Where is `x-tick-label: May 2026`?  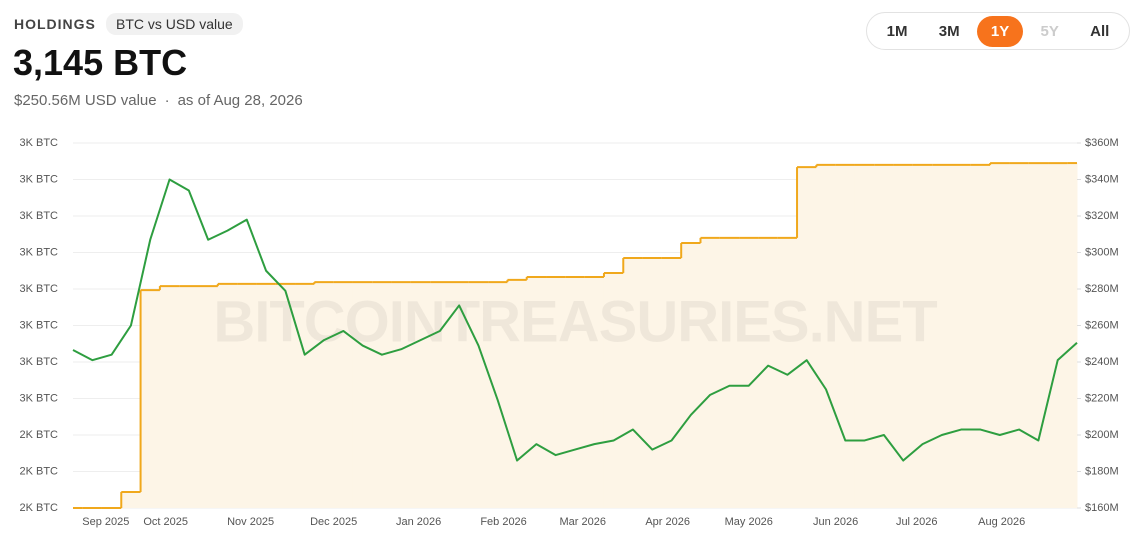
x-tick-label: May 2026 is located at coordinates (749, 522).